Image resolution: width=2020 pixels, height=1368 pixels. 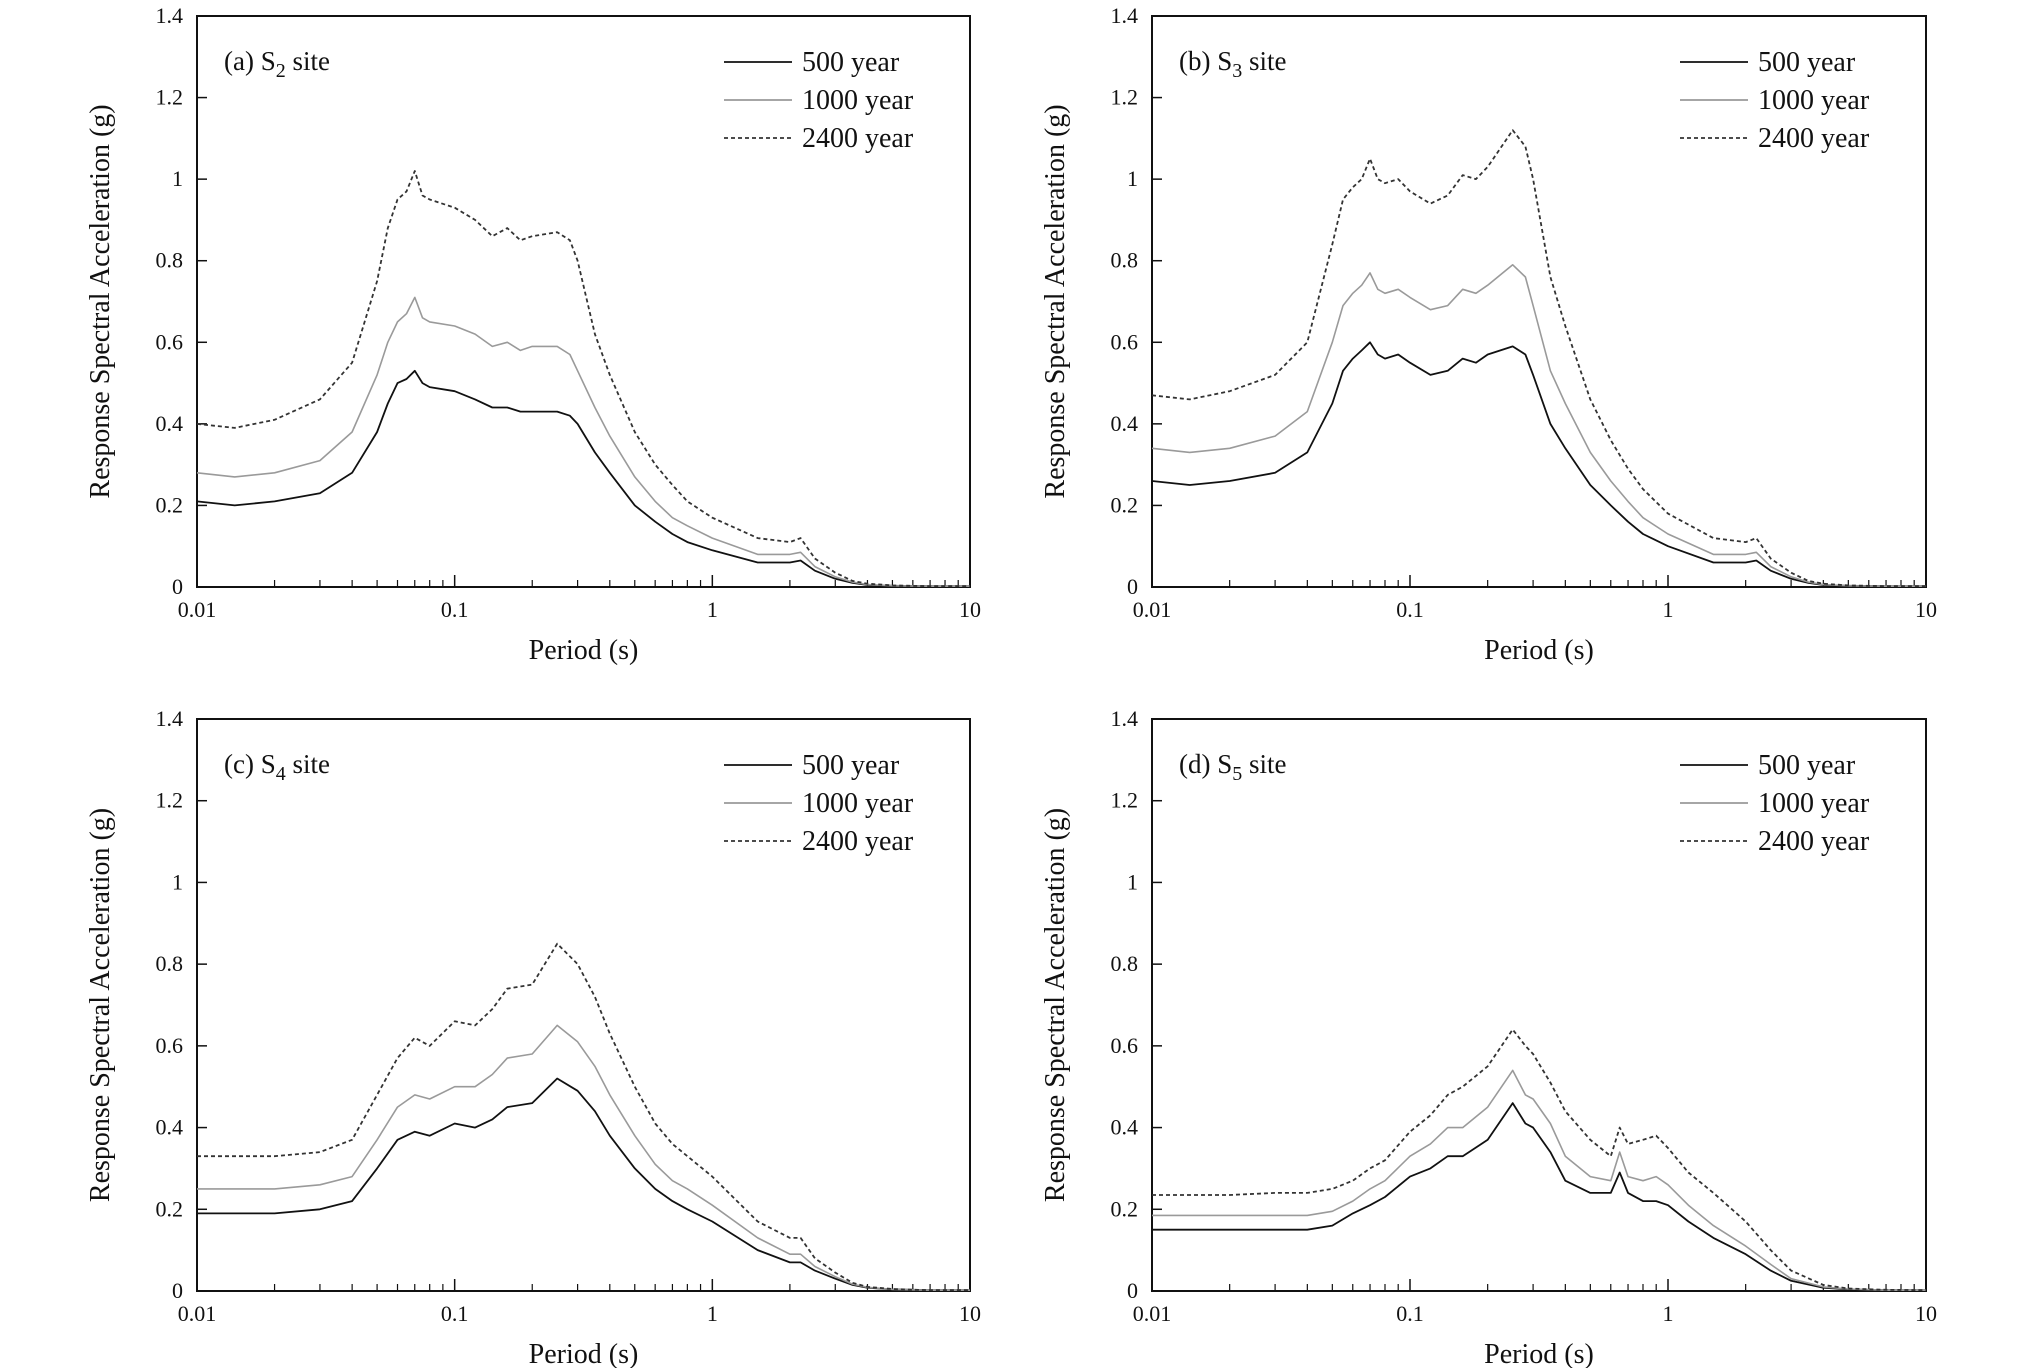 I want to click on panel-title: (b) S3 site, so click(x=1233, y=64).